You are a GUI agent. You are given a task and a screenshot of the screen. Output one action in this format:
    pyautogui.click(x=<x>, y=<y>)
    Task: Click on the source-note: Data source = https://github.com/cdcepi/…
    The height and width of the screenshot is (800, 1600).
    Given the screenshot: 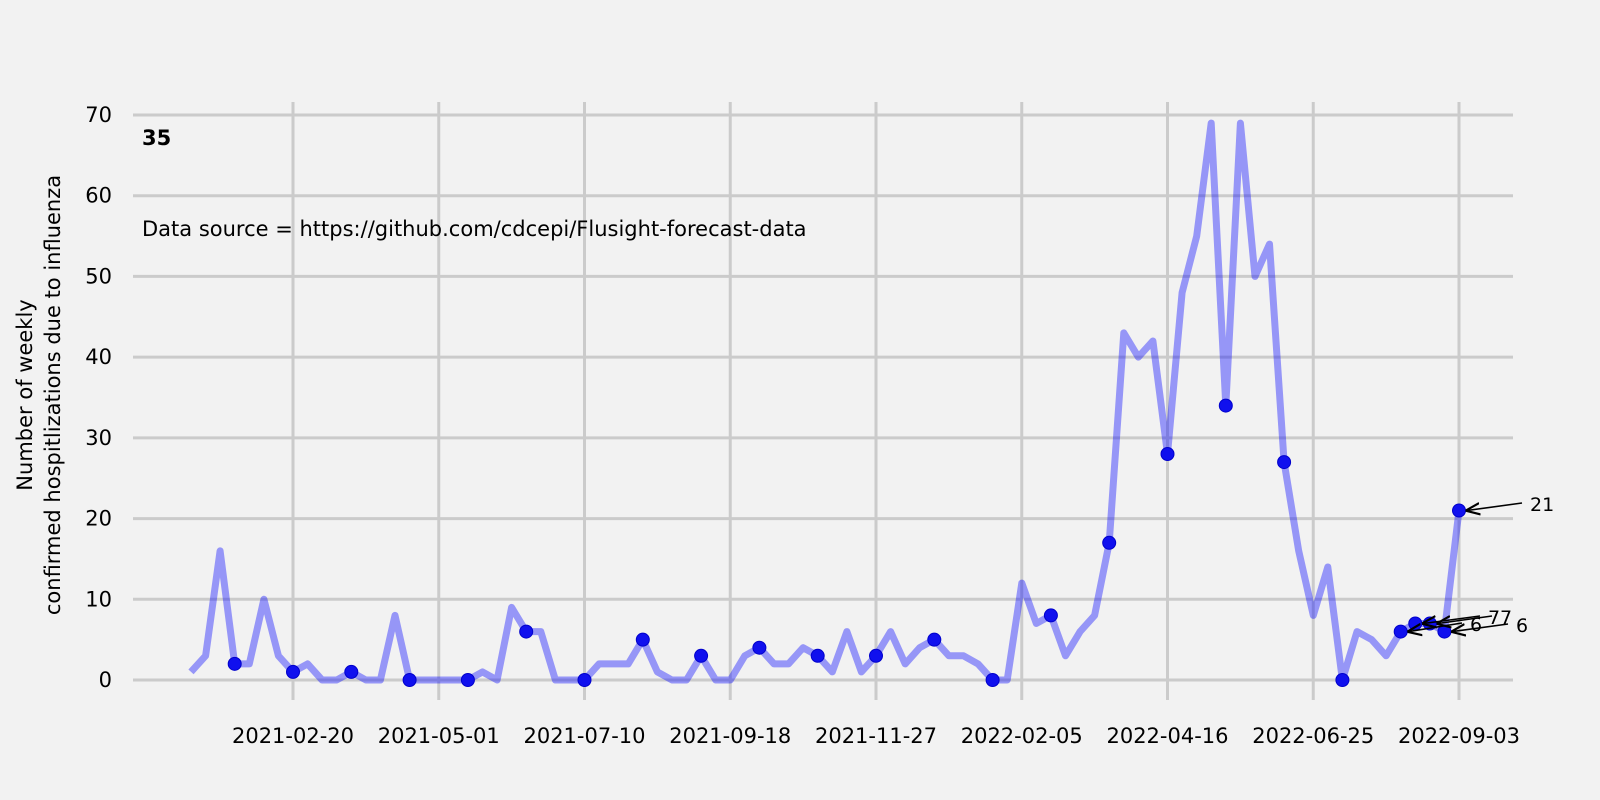 What is the action you would take?
    pyautogui.click(x=474, y=229)
    